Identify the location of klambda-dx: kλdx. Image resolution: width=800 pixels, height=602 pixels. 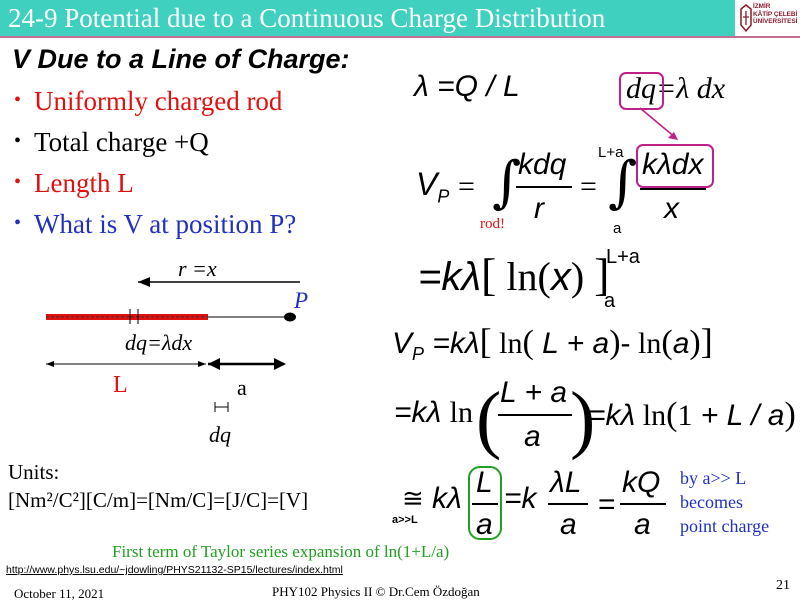
(673, 164).